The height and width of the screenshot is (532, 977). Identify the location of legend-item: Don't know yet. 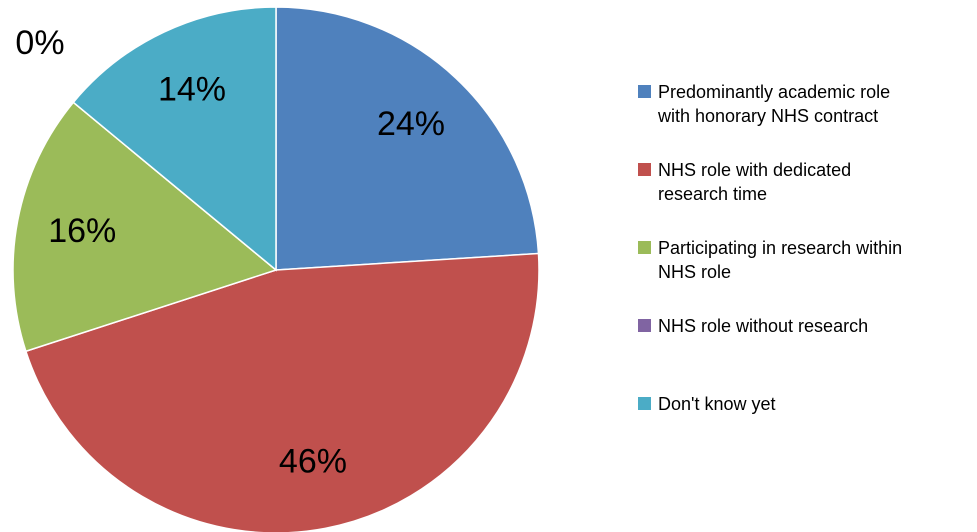
(779, 404).